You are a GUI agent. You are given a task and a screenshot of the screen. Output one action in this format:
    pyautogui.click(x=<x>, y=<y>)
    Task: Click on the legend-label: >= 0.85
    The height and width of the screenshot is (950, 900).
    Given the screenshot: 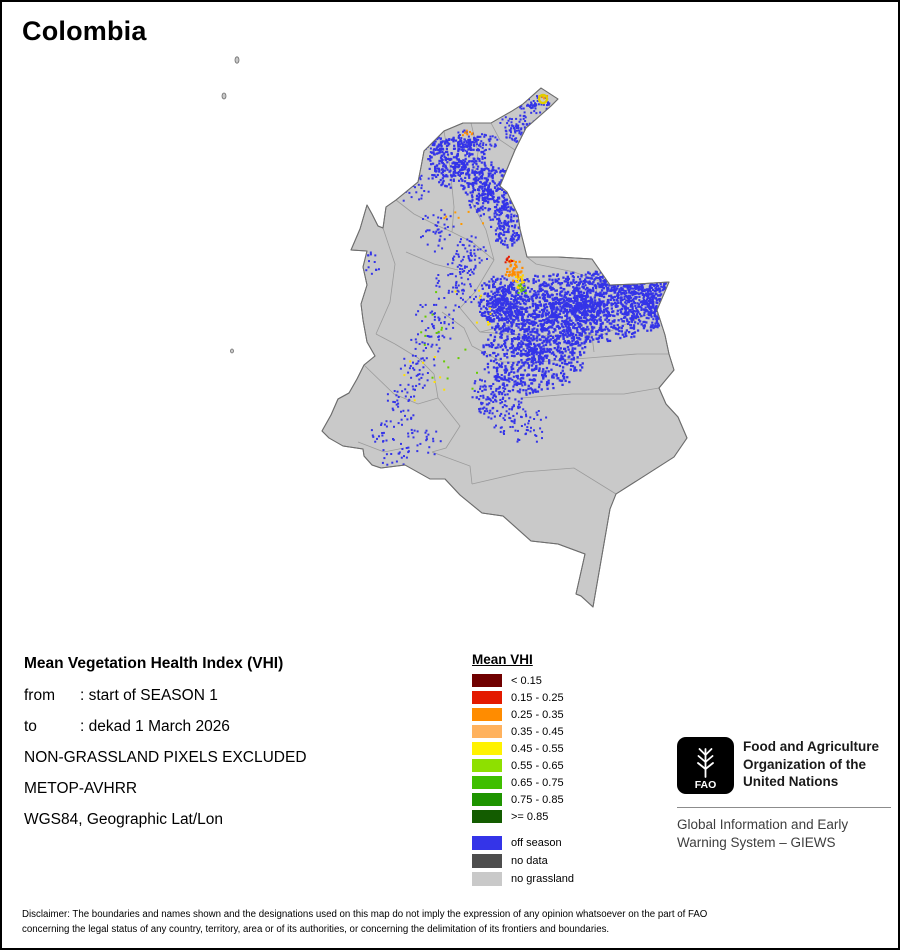 What is the action you would take?
    pyautogui.click(x=530, y=816)
    